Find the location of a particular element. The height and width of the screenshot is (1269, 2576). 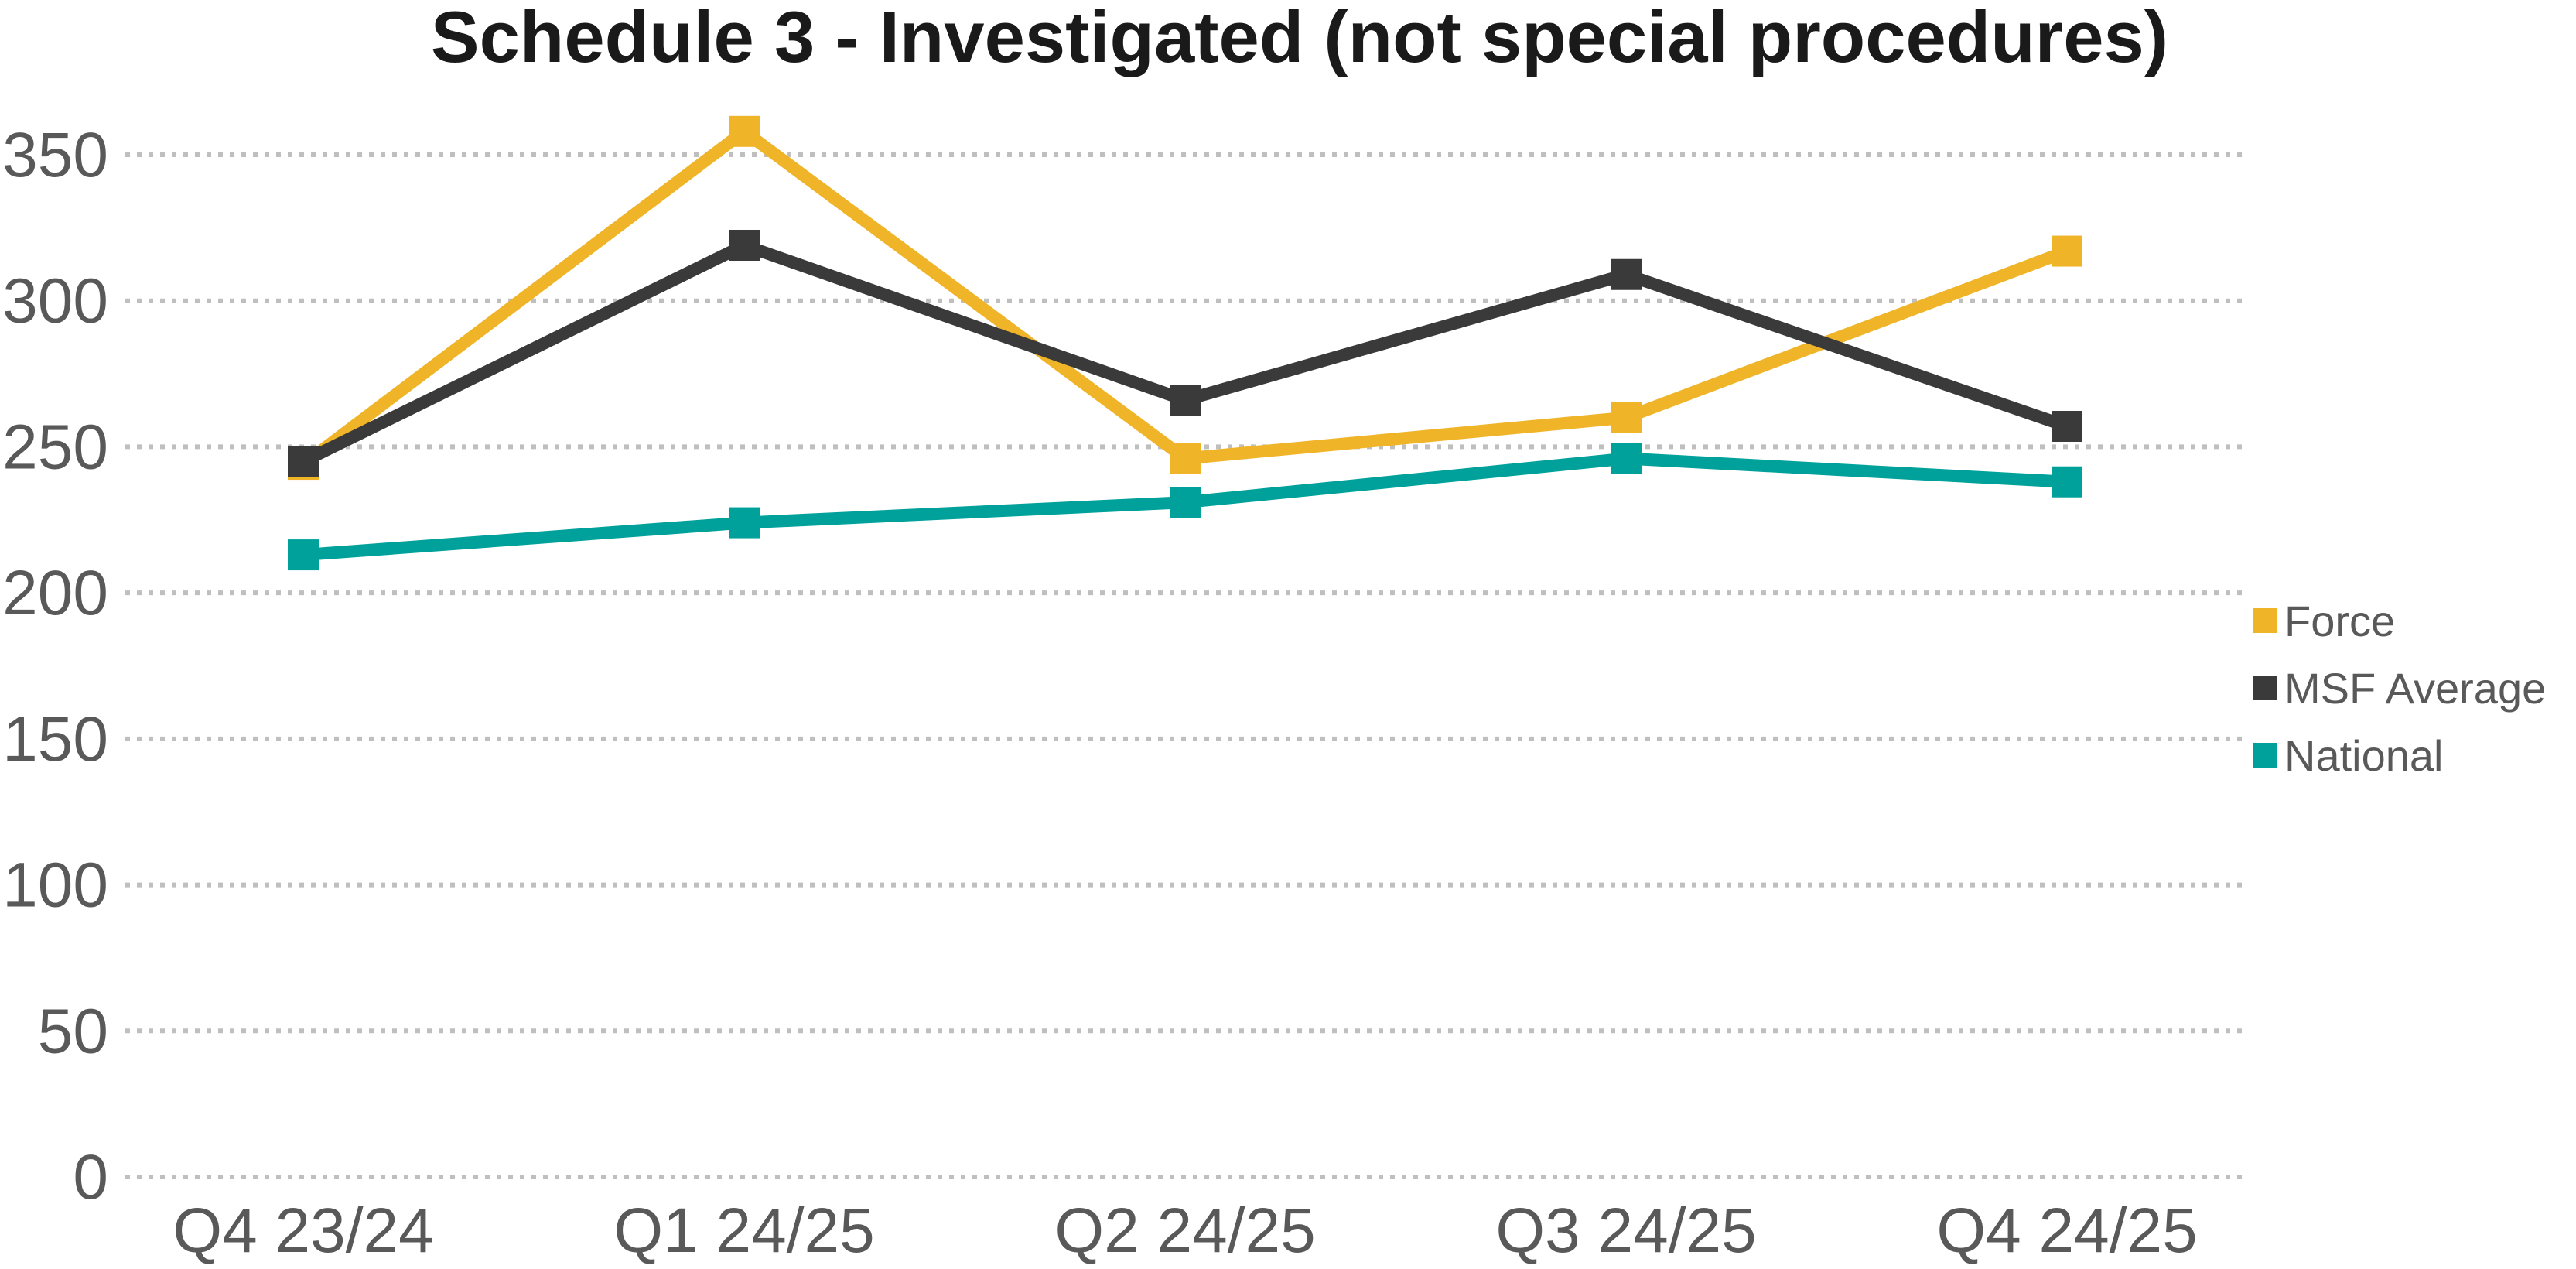

series-msf-average is located at coordinates (1185, 353).